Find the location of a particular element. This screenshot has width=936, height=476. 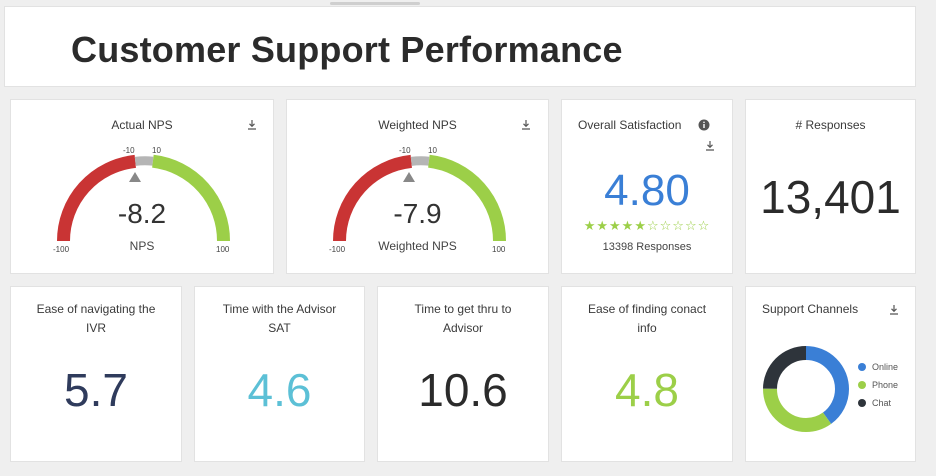

responses-card: # Responses 13,401 is located at coordinates (830, 186).